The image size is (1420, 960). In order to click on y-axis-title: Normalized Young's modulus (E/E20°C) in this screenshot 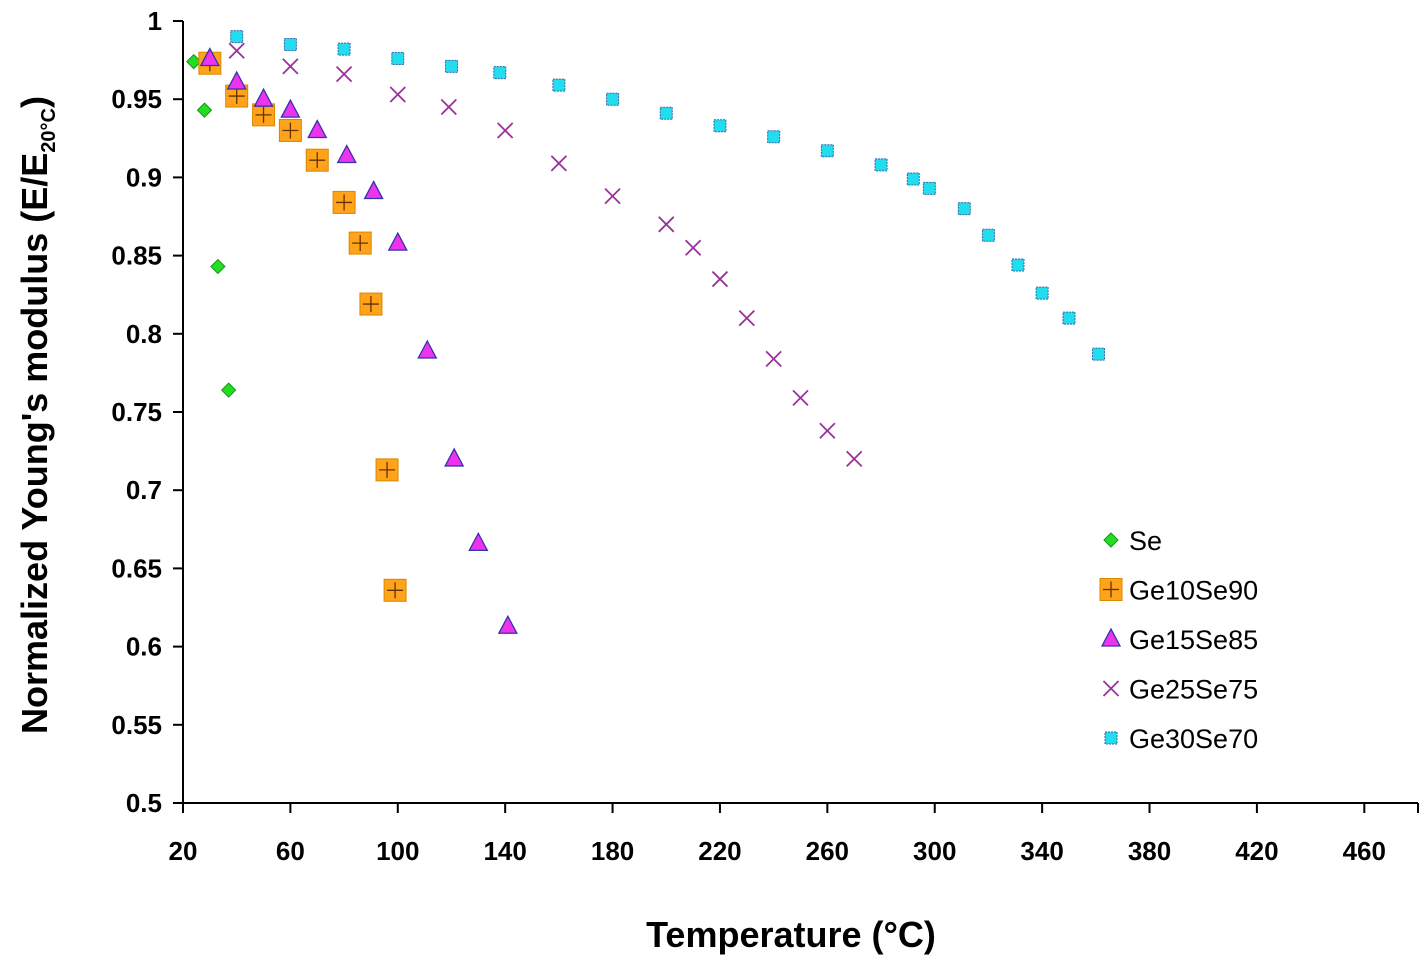, I will do `click(37, 415)`.